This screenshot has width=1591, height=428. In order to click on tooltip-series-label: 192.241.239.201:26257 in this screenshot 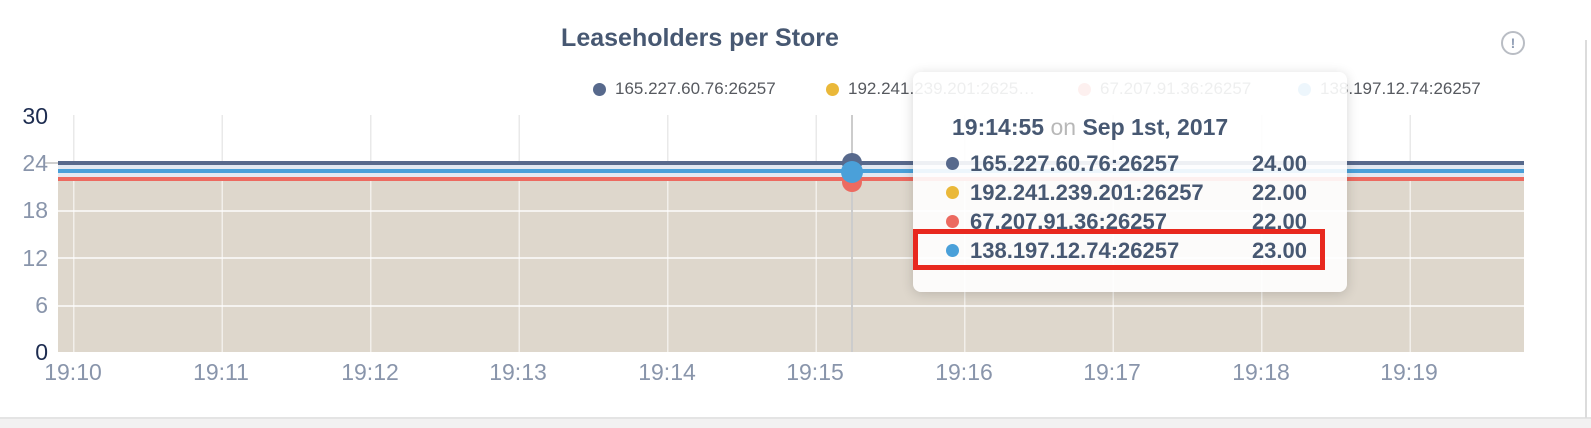, I will do `click(1087, 192)`.